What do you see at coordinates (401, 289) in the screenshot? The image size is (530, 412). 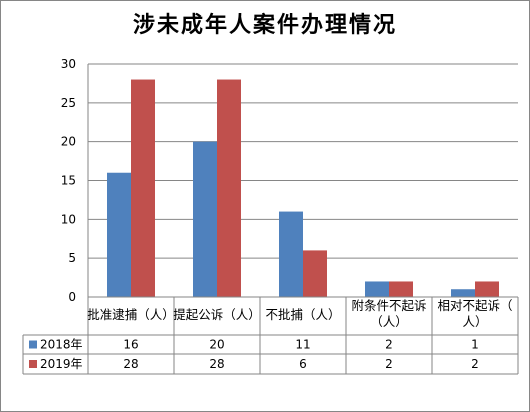 I see `bar-2019年-3` at bounding box center [401, 289].